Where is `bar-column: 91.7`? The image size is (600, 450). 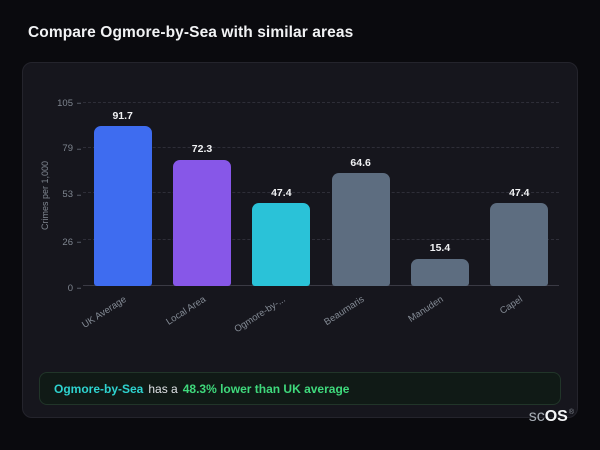 bar-column: 91.7 is located at coordinates (122, 194).